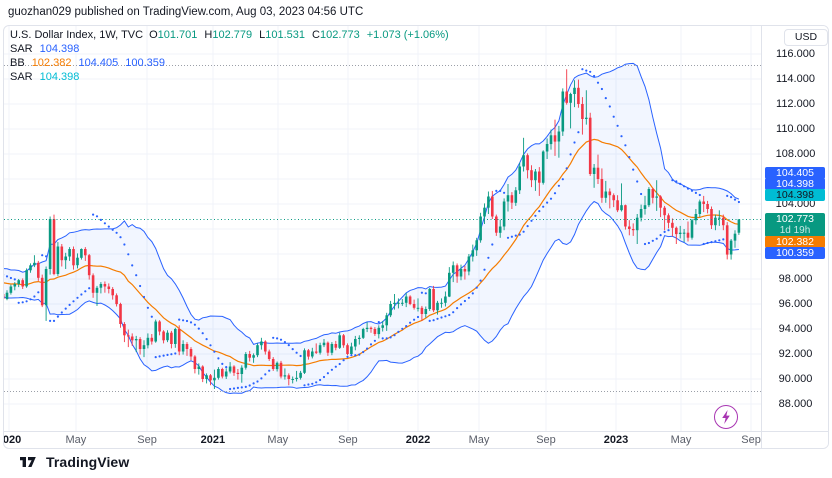 The height and width of the screenshot is (478, 832). I want to click on change-value: +1.073 (+1.06%), so click(407, 35).